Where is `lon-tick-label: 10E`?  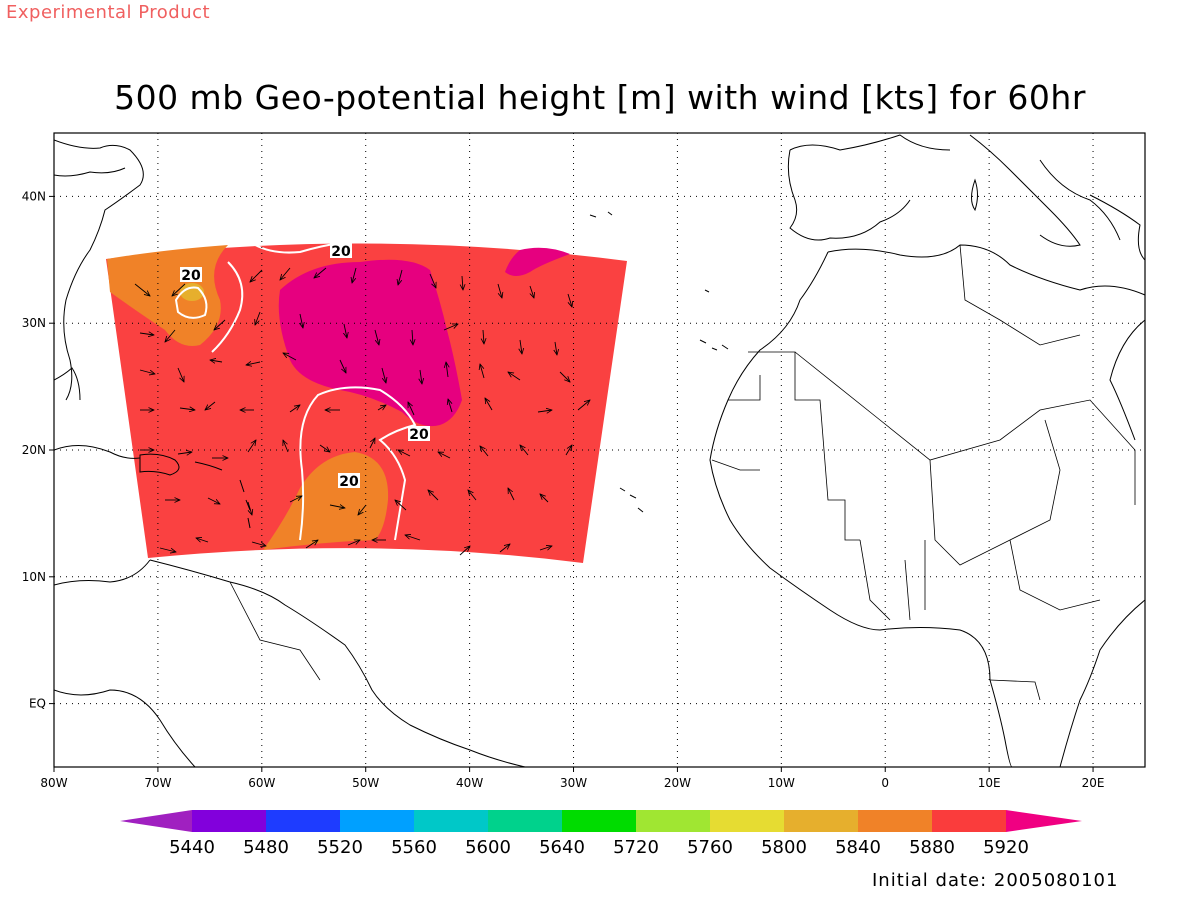 lon-tick-label: 10E is located at coordinates (989, 783).